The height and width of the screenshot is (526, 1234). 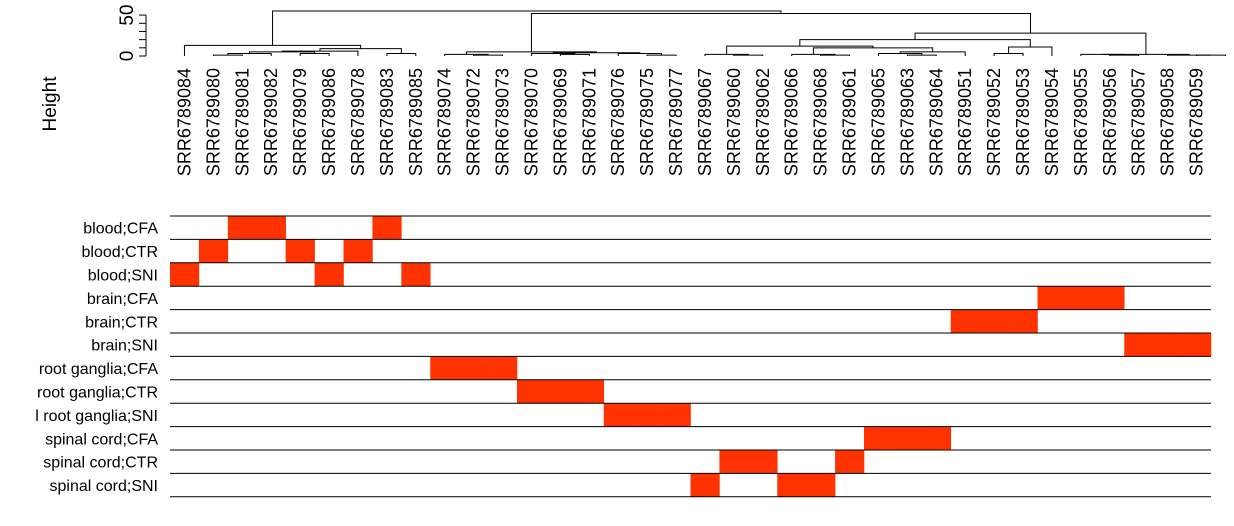 I want to click on sample-label: SRR6789080, so click(x=213, y=122).